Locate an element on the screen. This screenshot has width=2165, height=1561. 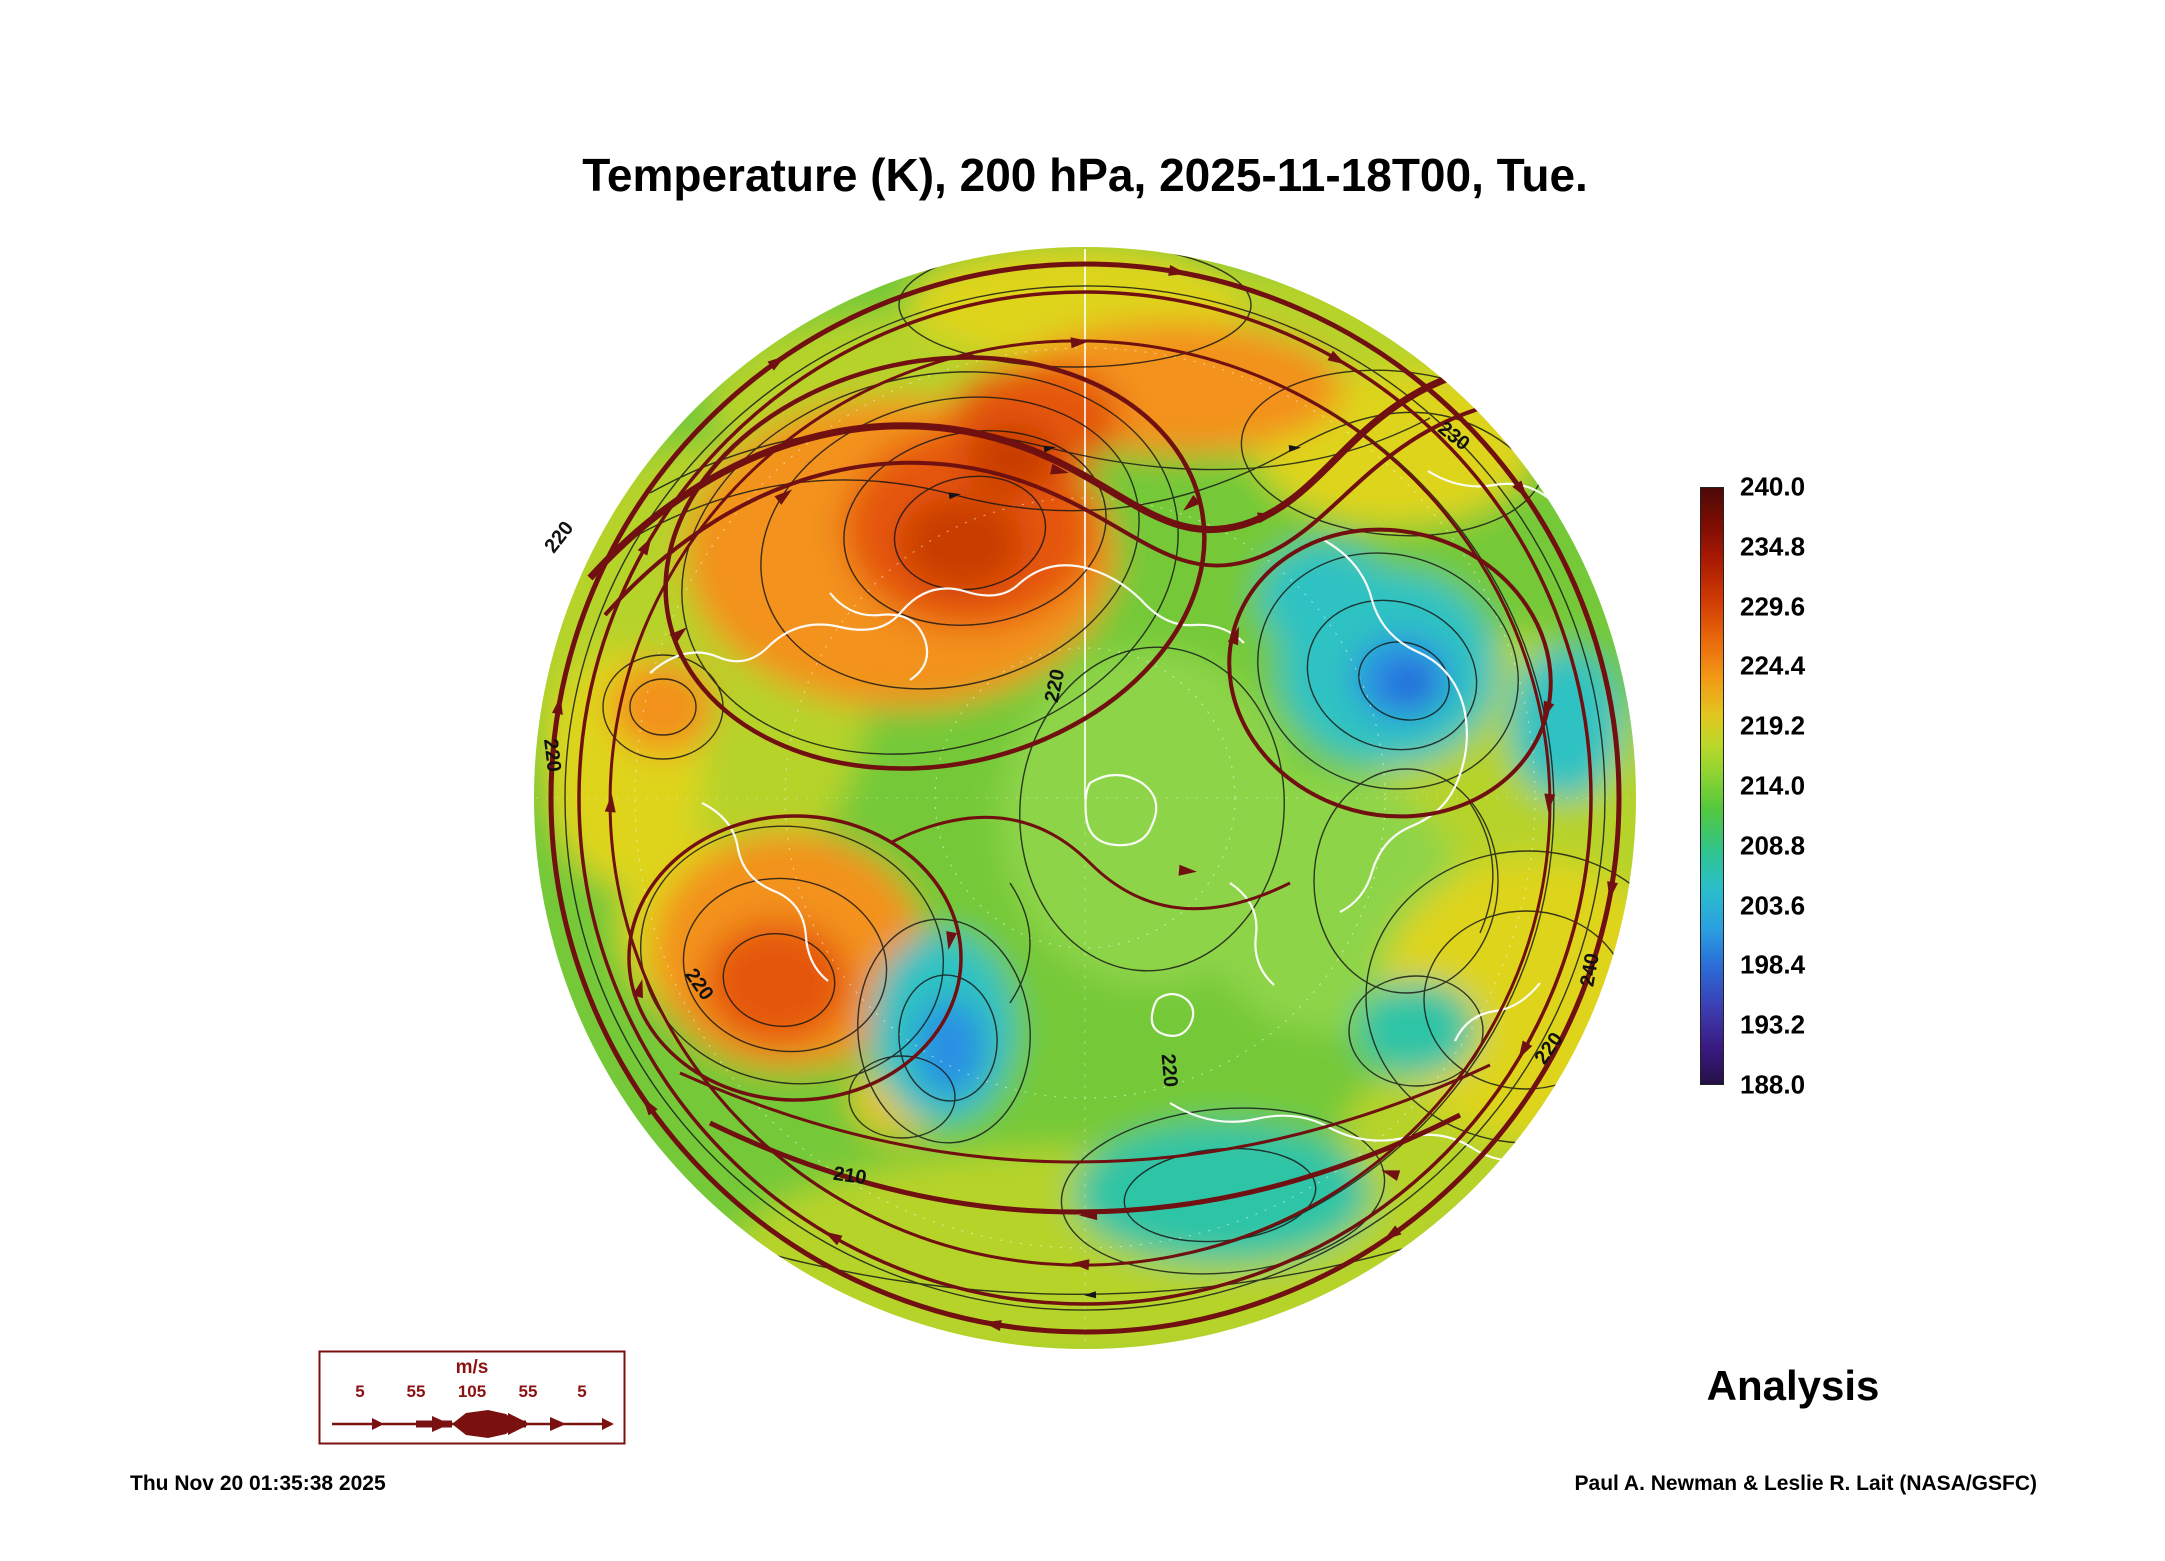
colorbar-tick: 240.0 is located at coordinates (1773, 486).